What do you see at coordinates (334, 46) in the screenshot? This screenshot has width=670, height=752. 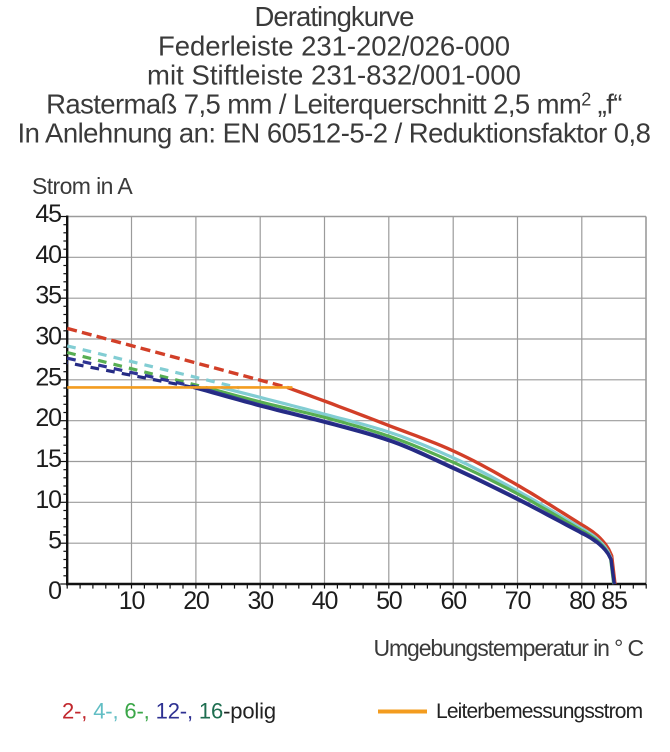 I see `svg-text: Federleiste 231-202/026-000` at bounding box center [334, 46].